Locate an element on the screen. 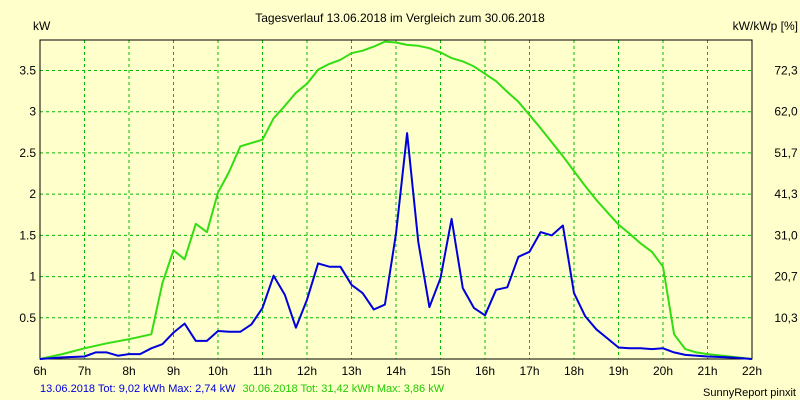 This screenshot has height=400, width=800. y-left-tick-label: 0.5 is located at coordinates (27, 318).